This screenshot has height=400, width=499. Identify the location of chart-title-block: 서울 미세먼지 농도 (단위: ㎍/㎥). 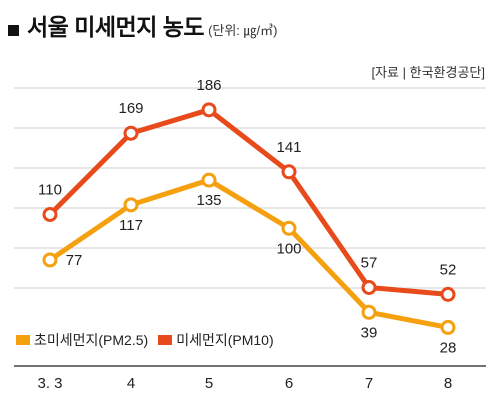
(142, 25).